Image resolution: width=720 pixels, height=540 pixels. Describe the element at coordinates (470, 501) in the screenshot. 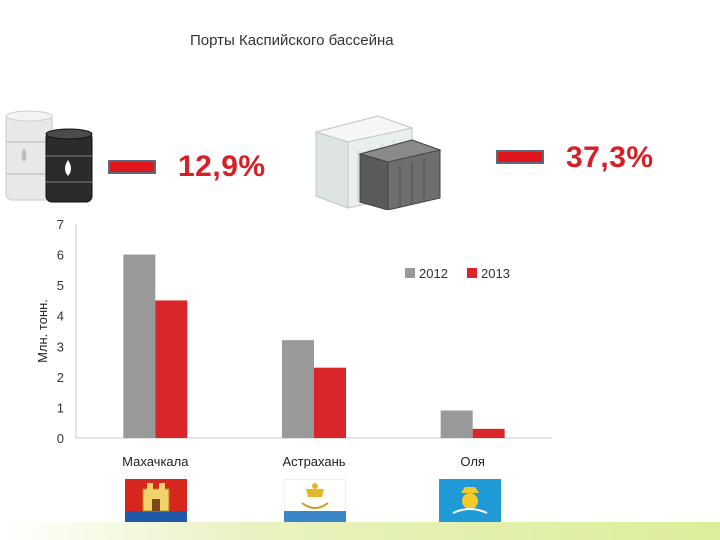

I see `olya-emblem-icon` at that location.